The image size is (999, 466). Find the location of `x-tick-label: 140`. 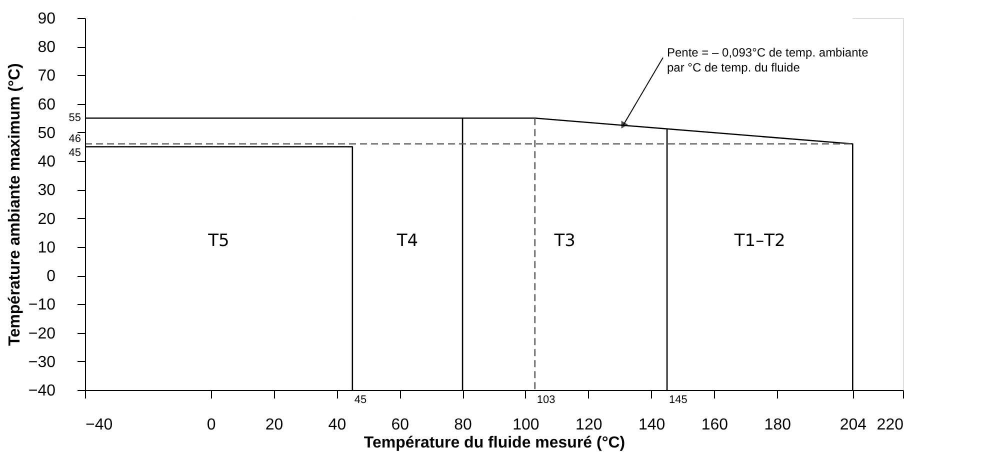

x-tick-label: 140 is located at coordinates (652, 425).